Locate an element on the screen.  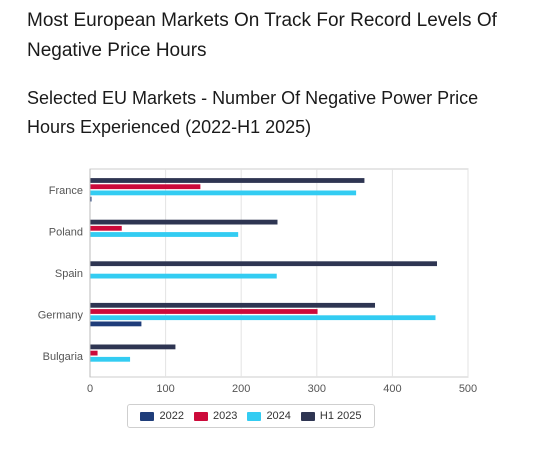
legend-item-2024: 2024 is located at coordinates (269, 416).